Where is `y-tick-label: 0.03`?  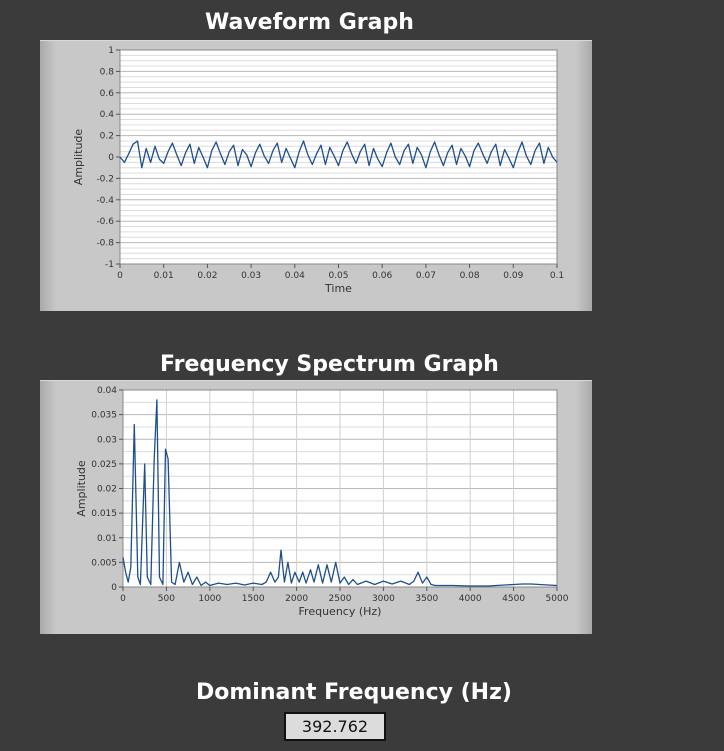 y-tick-label: 0.03 is located at coordinates (107, 440).